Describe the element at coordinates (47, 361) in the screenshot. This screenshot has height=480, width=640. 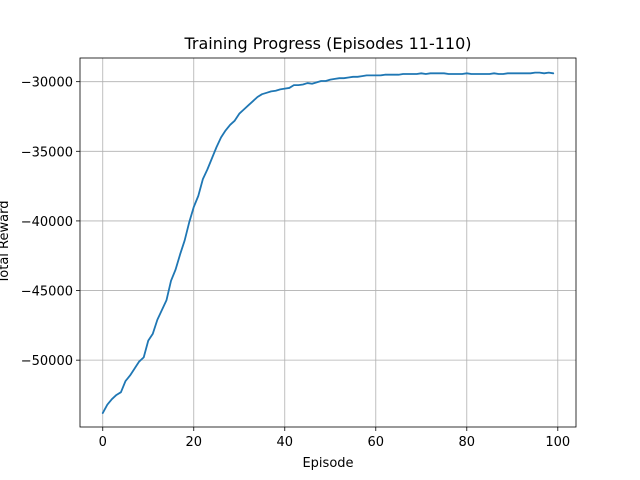
I see `y-tick-label: −50000` at that location.